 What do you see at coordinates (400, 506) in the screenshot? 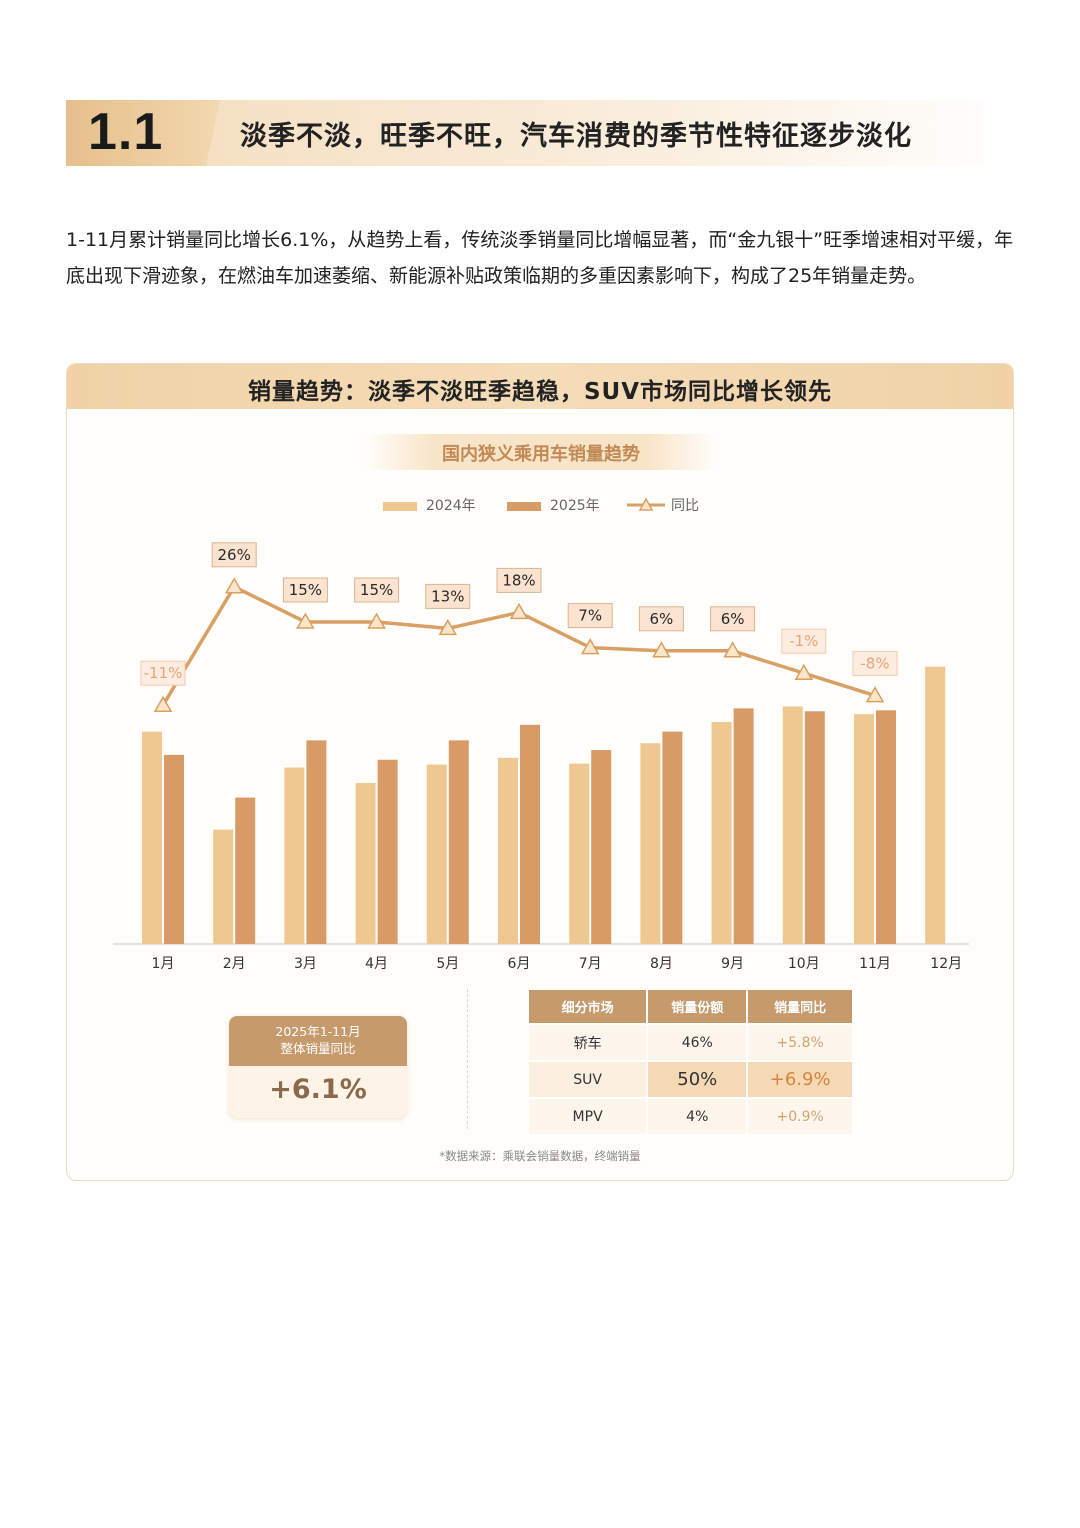
I see `legend-swatch-2024` at bounding box center [400, 506].